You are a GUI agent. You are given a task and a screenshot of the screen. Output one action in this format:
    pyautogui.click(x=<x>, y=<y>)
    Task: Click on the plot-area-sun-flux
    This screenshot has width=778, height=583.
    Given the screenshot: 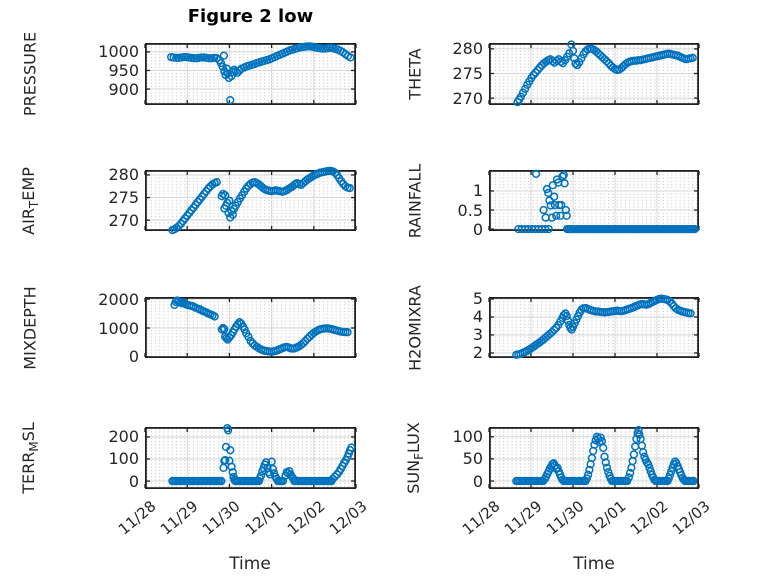 What is the action you would take?
    pyautogui.click(x=594, y=457)
    